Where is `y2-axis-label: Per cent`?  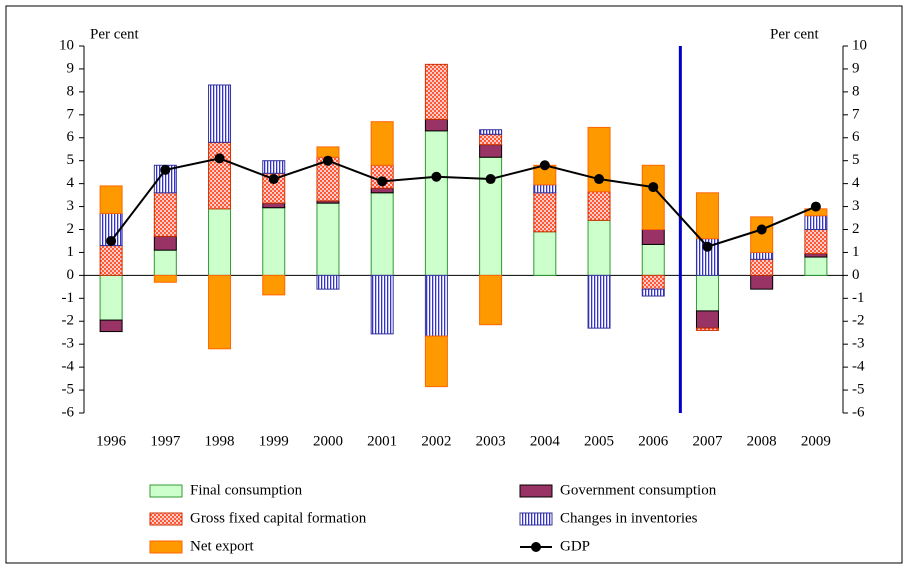 y2-axis-label: Per cent is located at coordinates (795, 34).